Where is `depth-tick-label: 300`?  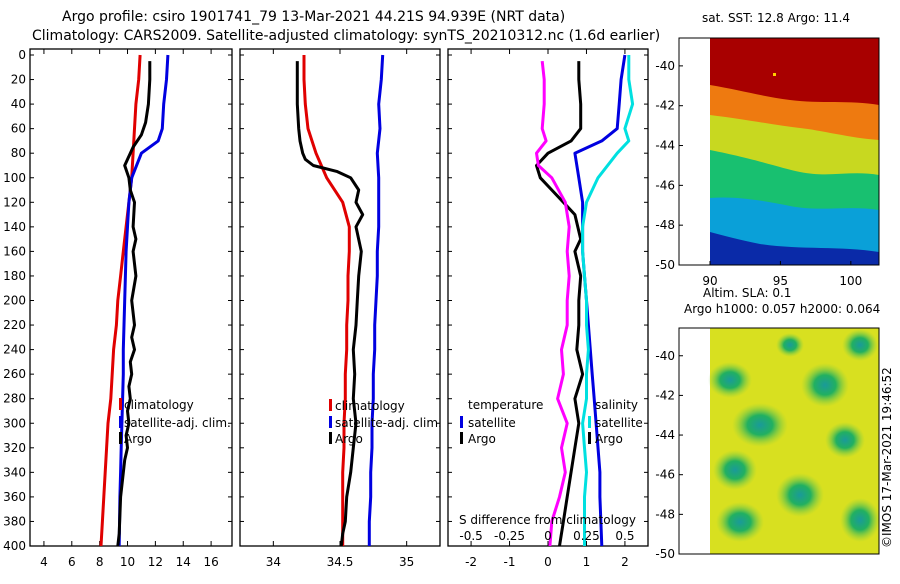
depth-tick-label: 300 is located at coordinates (14, 423).